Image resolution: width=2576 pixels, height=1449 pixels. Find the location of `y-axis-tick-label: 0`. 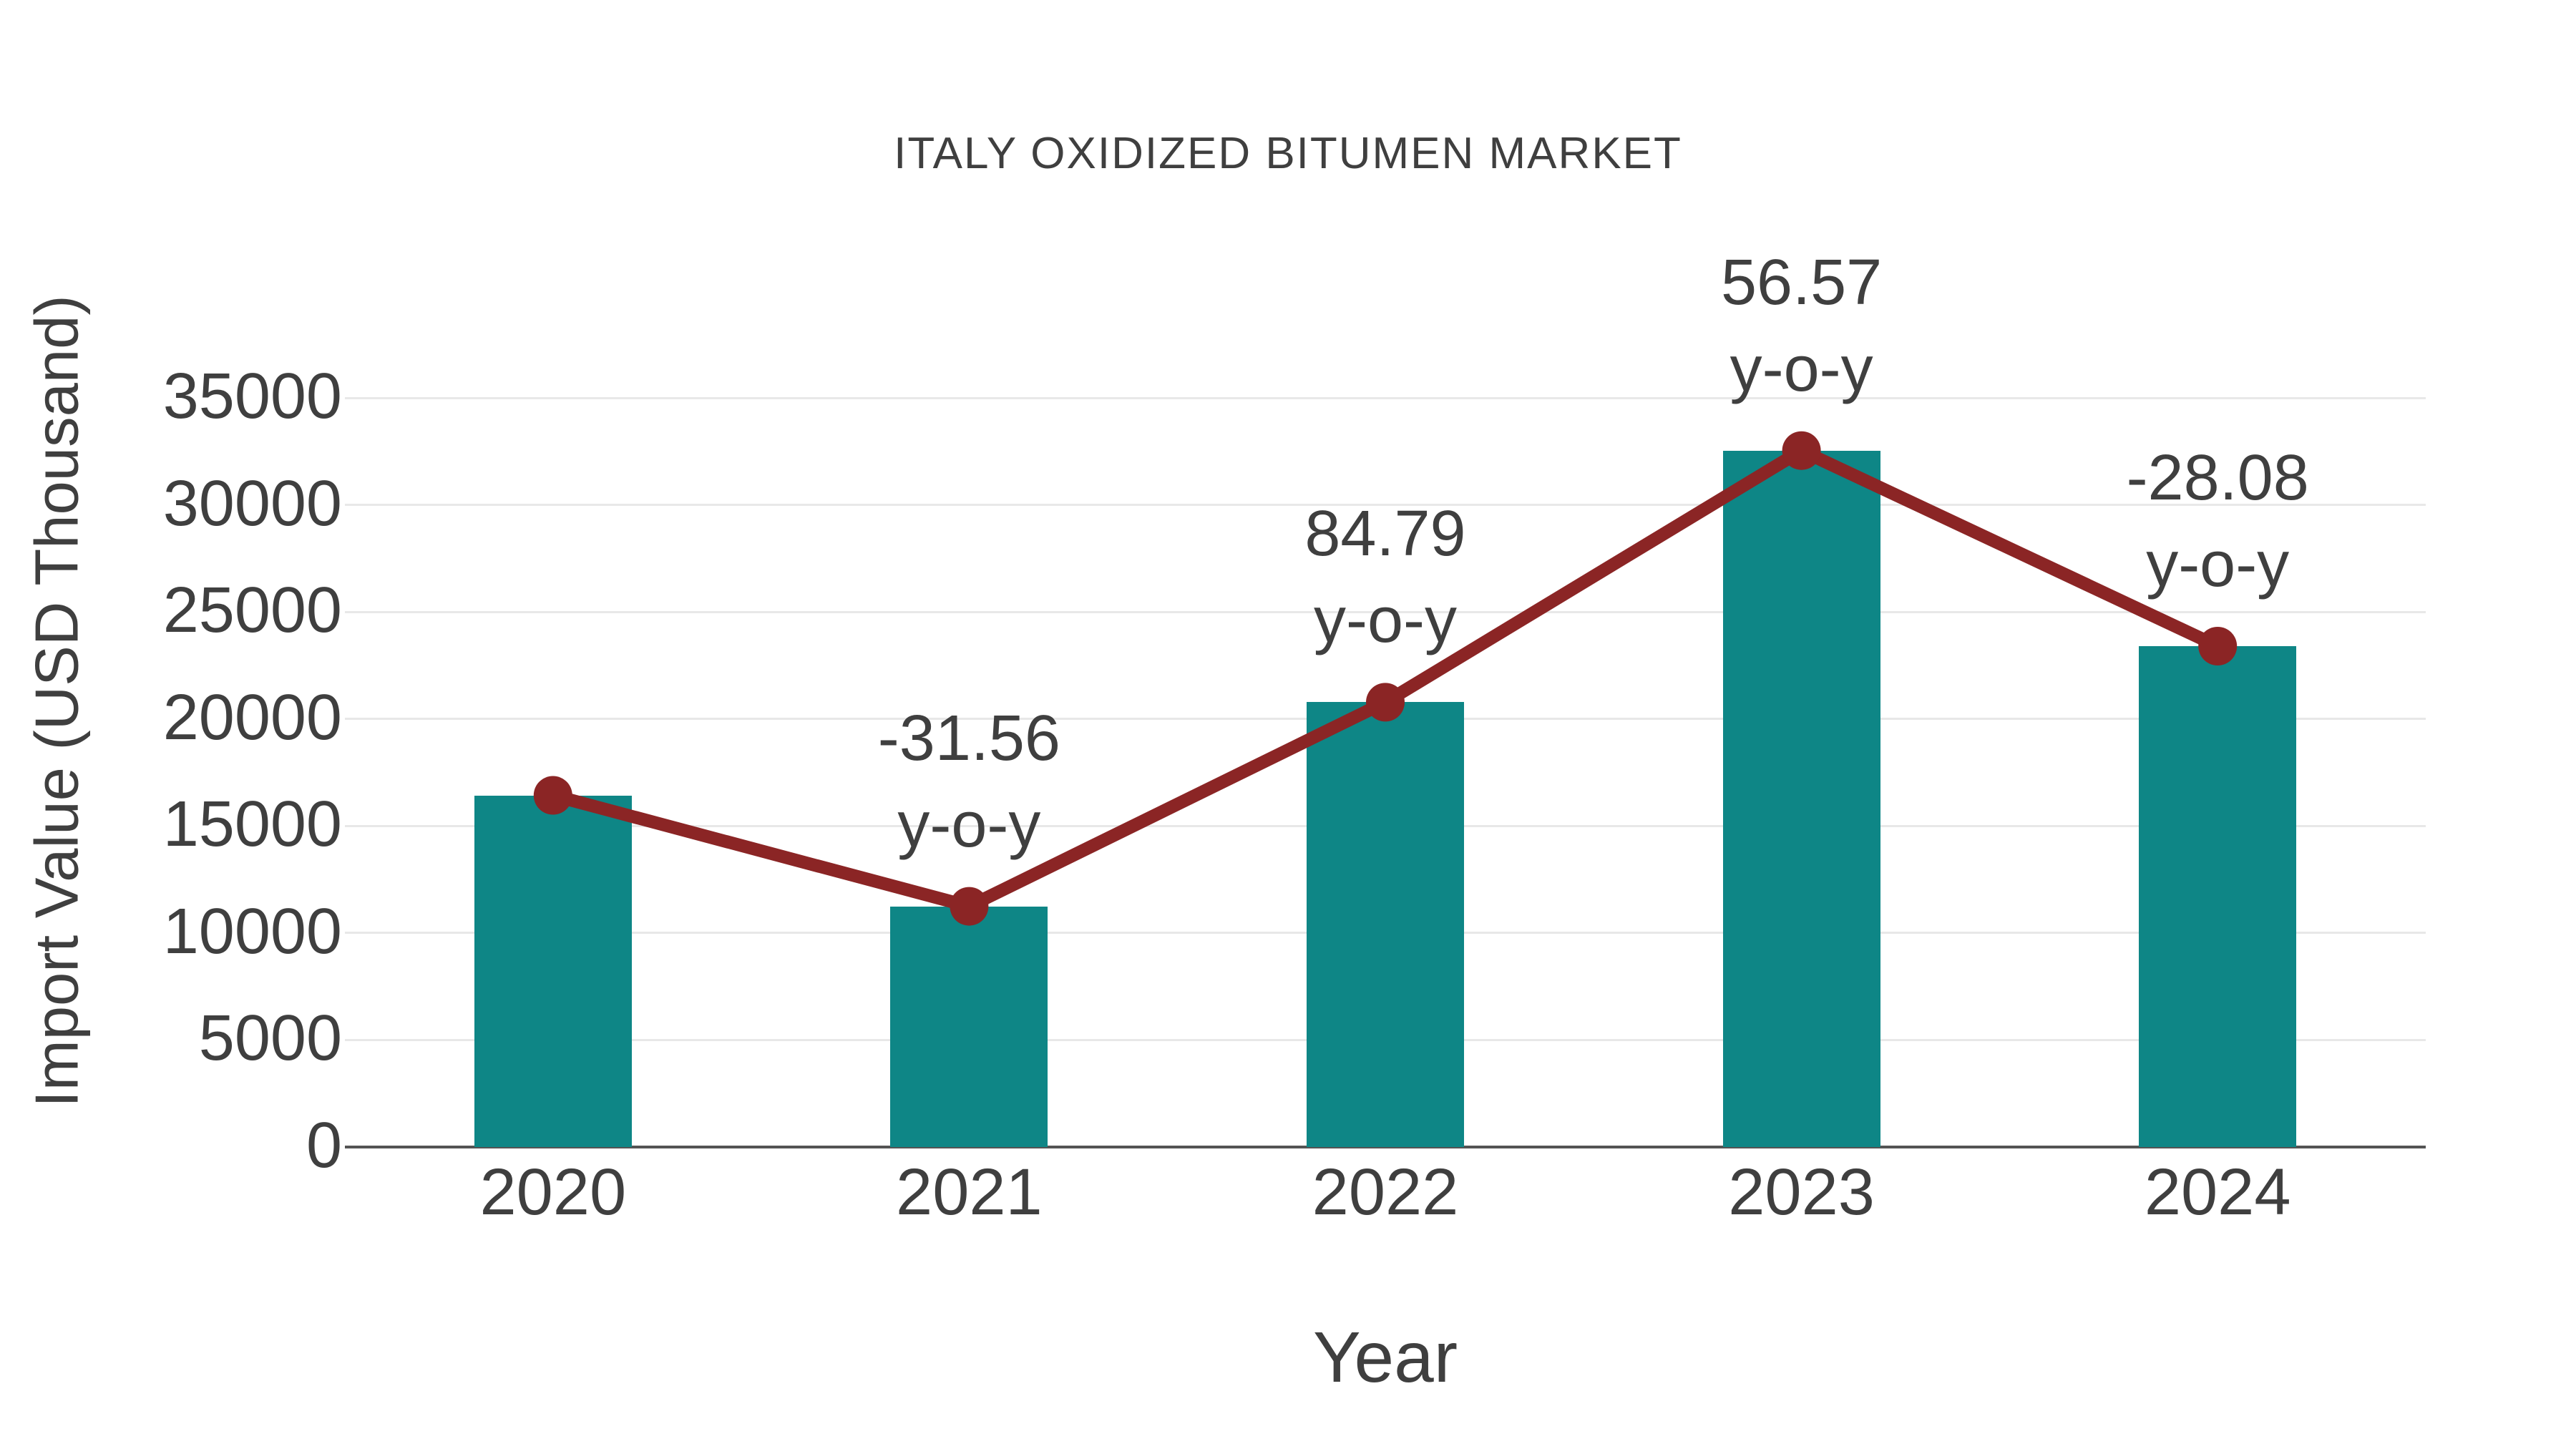

y-axis-tick-label: 0 is located at coordinates (324, 1146).